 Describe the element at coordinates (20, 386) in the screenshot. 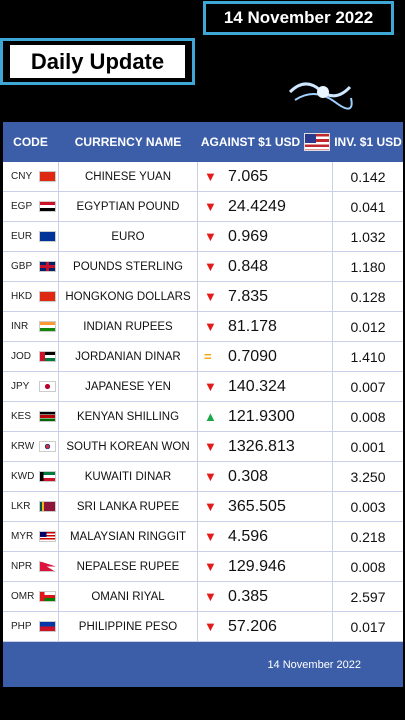

I see `currency-code: JPY` at that location.